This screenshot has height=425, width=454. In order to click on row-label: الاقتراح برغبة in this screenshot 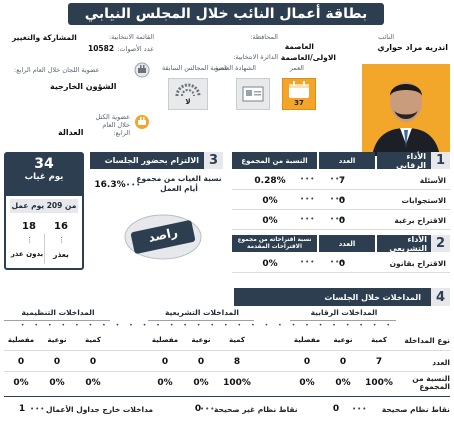, I will do `click(420, 220)`.